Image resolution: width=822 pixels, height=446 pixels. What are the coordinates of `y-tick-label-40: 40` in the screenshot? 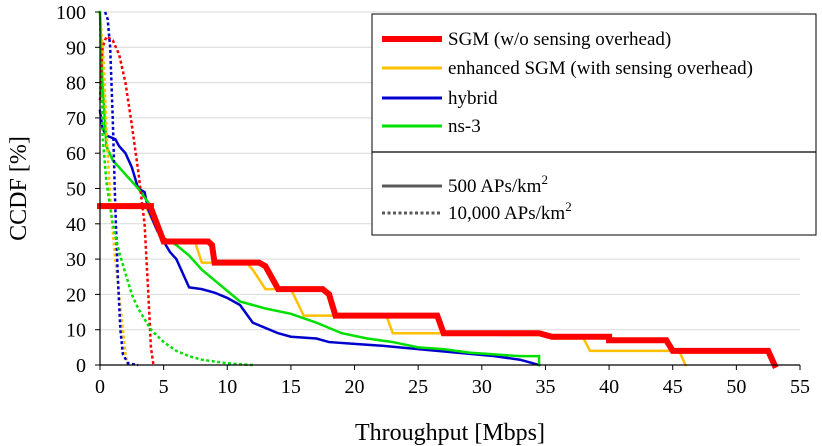 It's located at (76, 225).